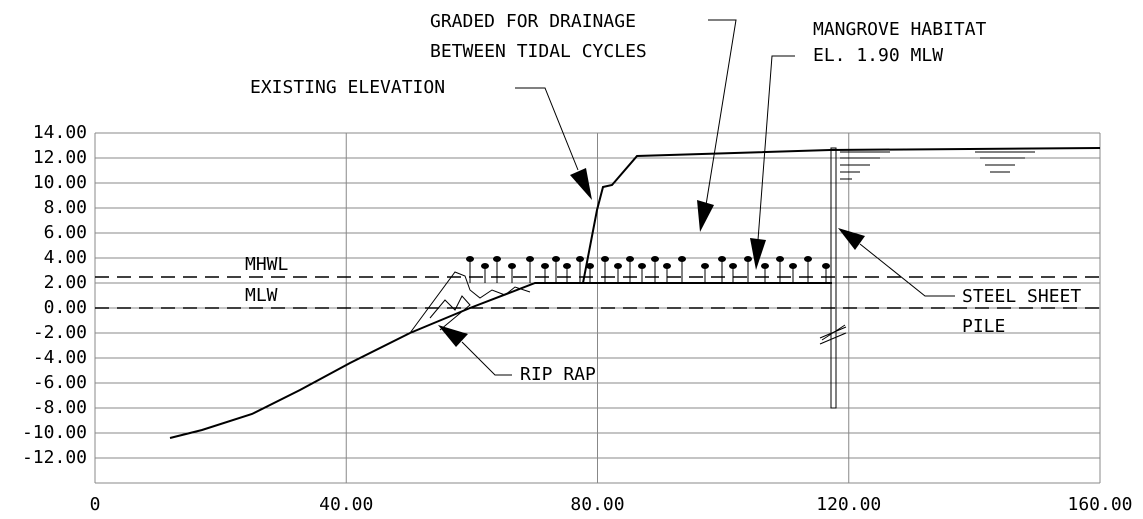 This screenshot has height=519, width=1143. I want to click on annotation: BETWEEN TIDAL CYCLES, so click(538, 51).